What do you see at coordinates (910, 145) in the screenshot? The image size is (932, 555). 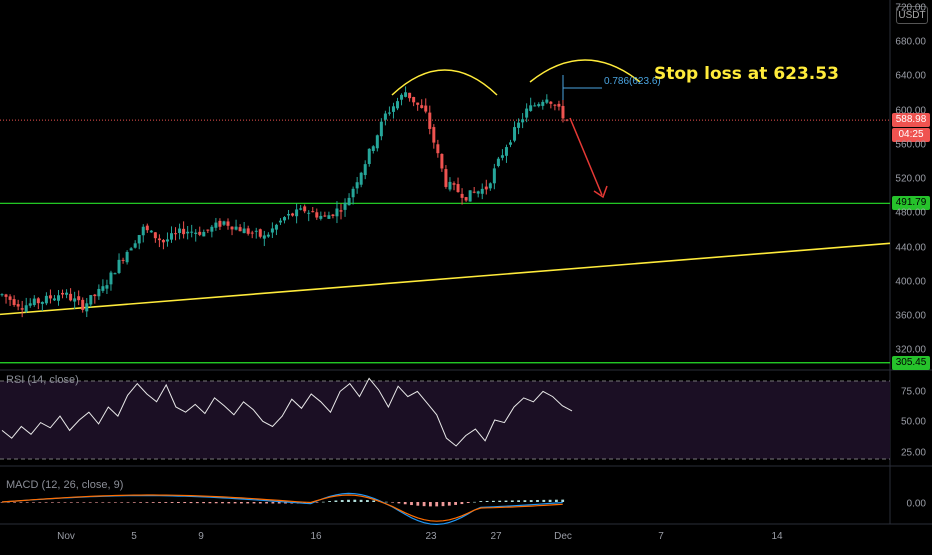 I see `y-tick-label: 560.00` at bounding box center [910, 145].